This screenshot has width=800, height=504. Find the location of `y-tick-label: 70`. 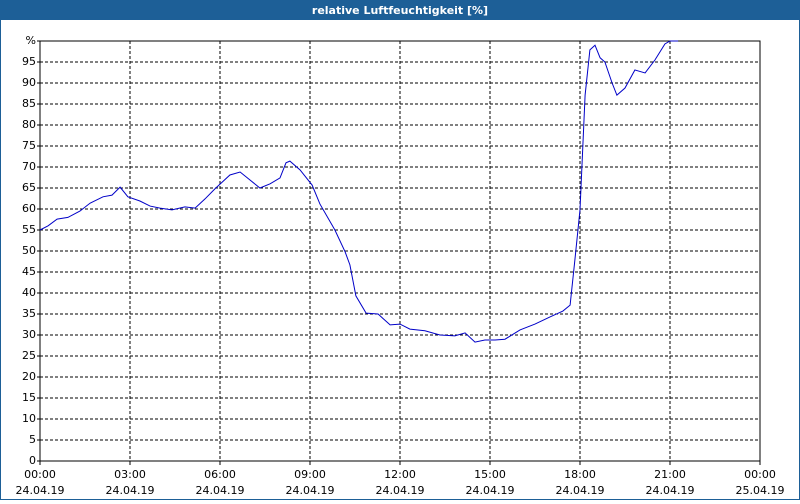

y-tick-label: 70 is located at coordinates (29, 166).